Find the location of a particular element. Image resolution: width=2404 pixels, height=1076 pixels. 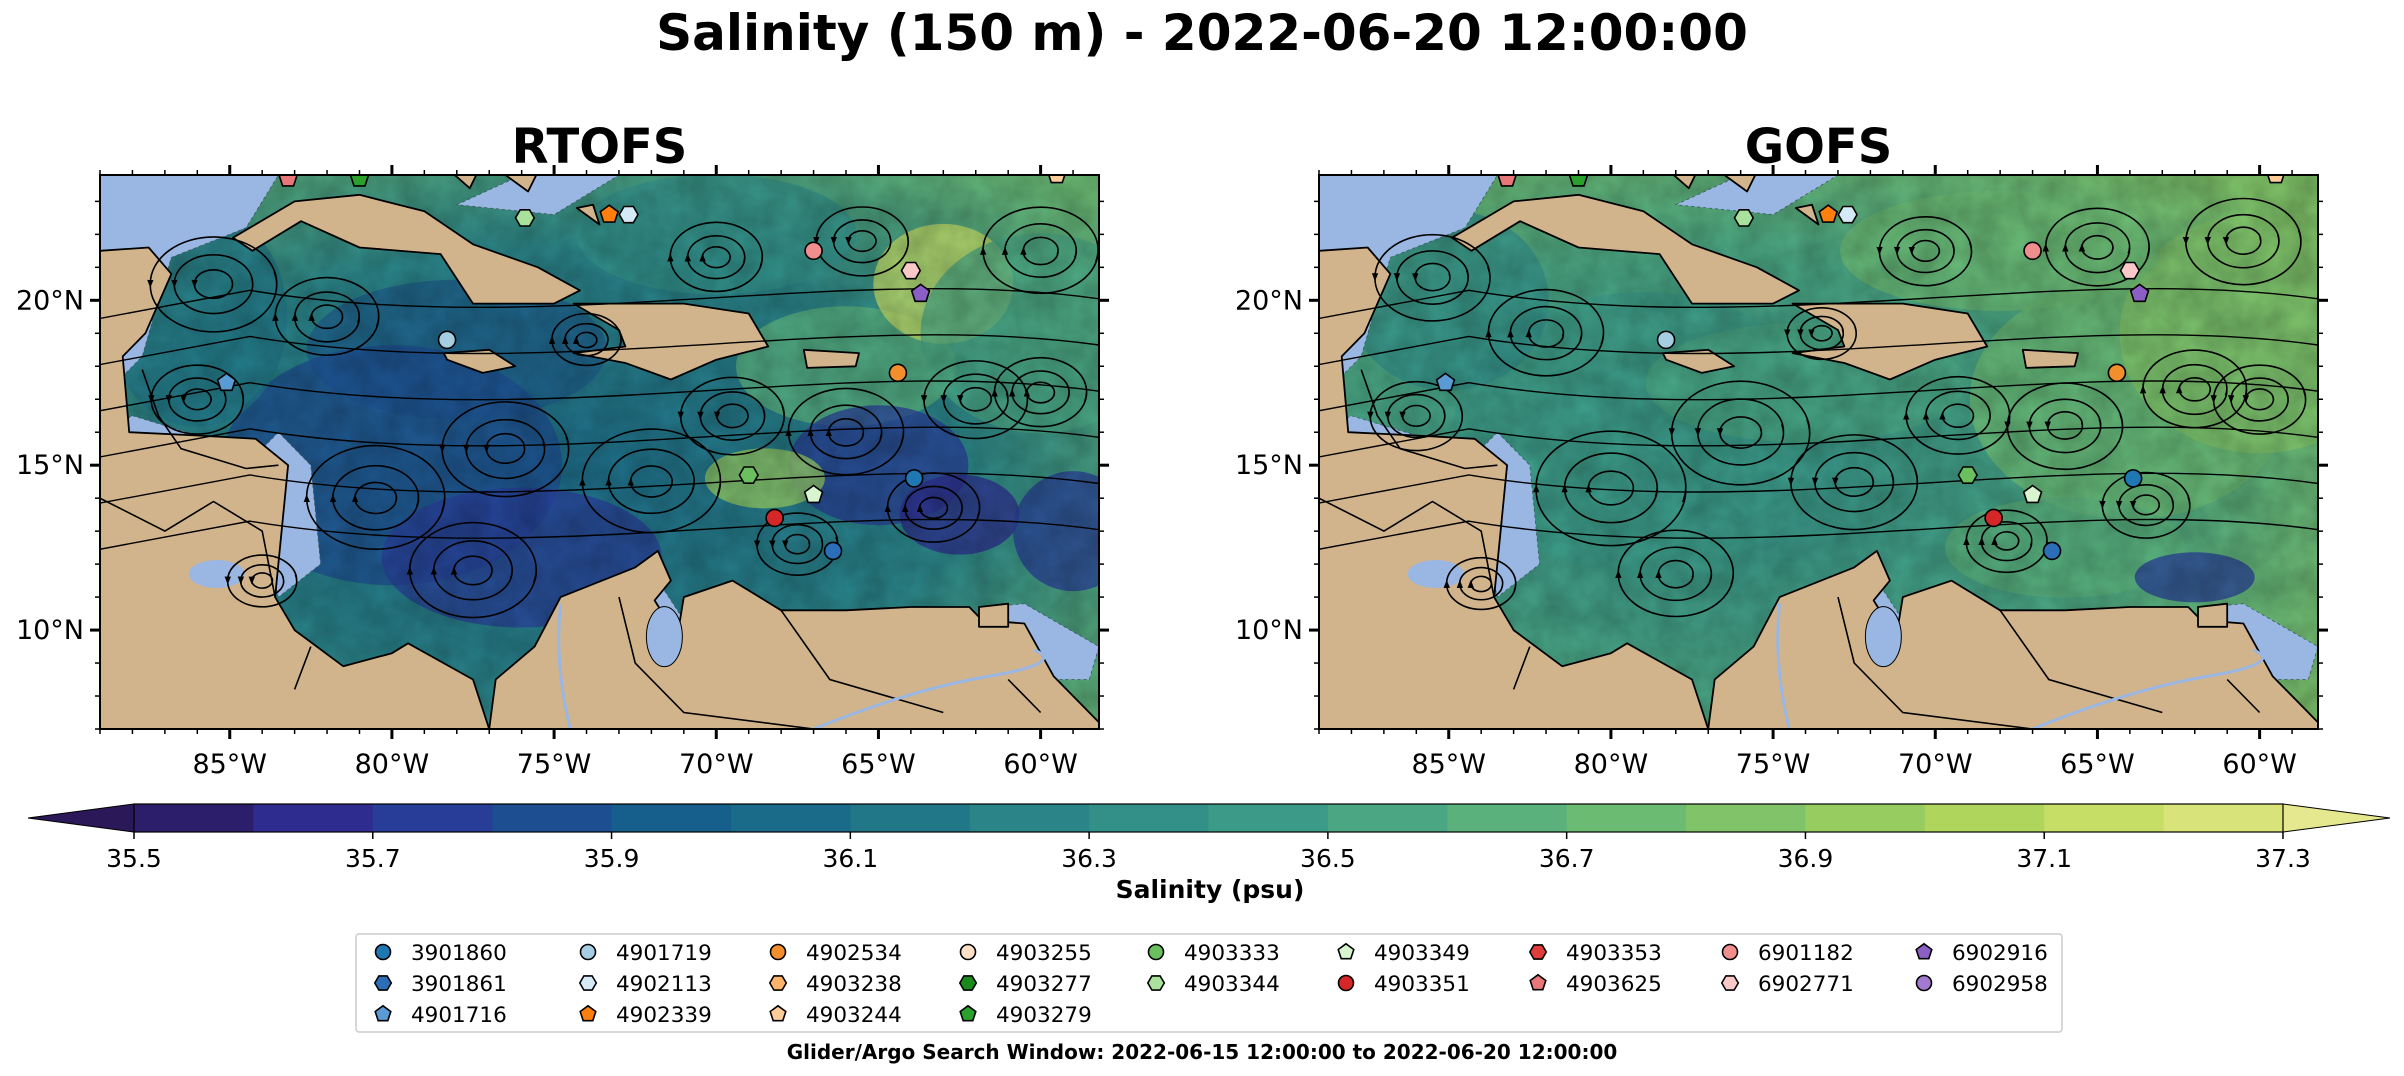

colorbar: 35.5 35.7 35.9 36.1 36.3 36.5 36.7 36.9 37.1 37.3 is located at coordinates (1209, 838).